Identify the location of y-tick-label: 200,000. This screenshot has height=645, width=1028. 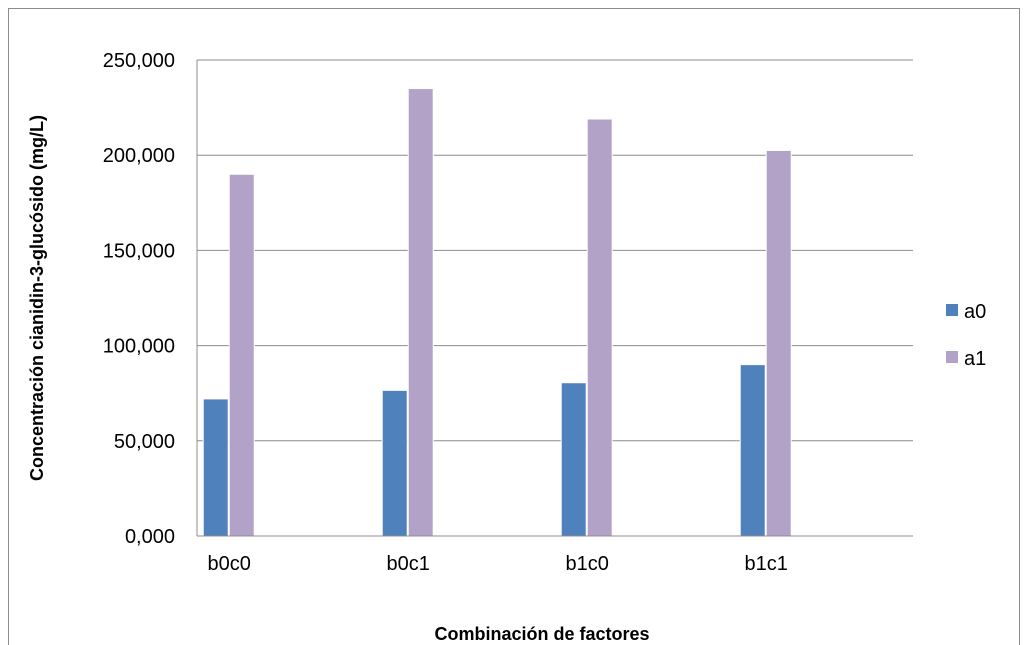
(139, 156).